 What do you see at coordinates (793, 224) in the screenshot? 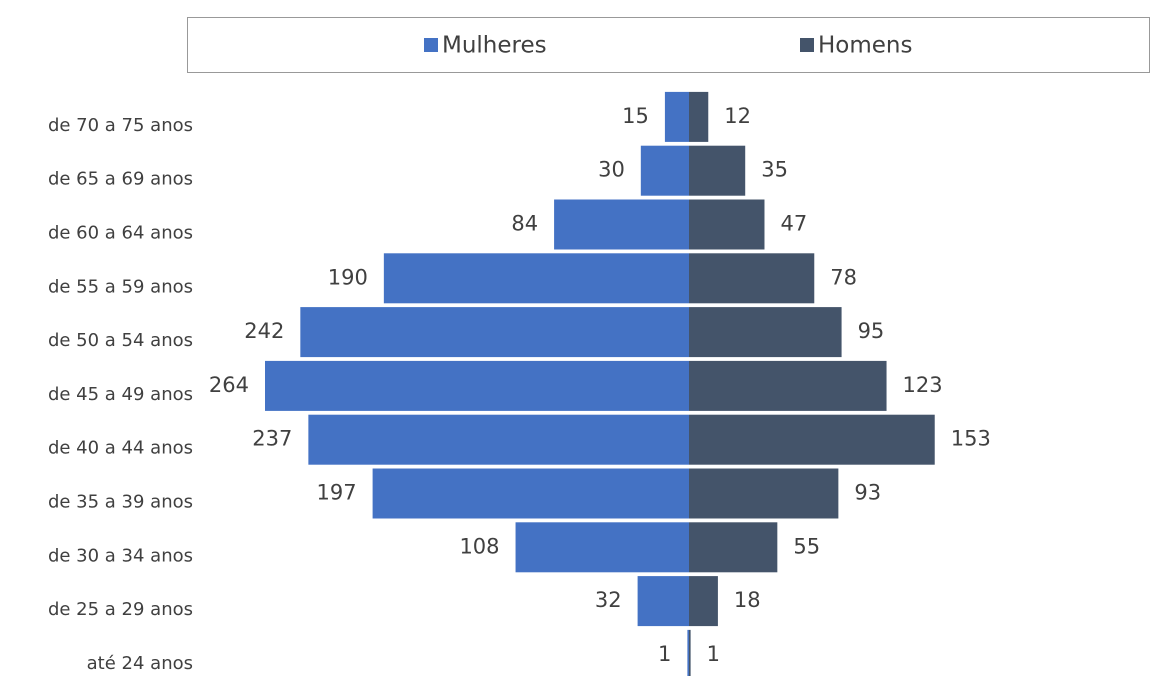
I see `data-label: 47` at bounding box center [793, 224].